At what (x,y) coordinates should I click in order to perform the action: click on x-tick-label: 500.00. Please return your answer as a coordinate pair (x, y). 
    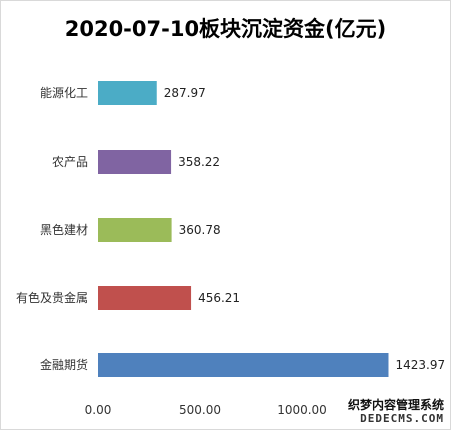
    Looking at the image, I should click on (200, 410).